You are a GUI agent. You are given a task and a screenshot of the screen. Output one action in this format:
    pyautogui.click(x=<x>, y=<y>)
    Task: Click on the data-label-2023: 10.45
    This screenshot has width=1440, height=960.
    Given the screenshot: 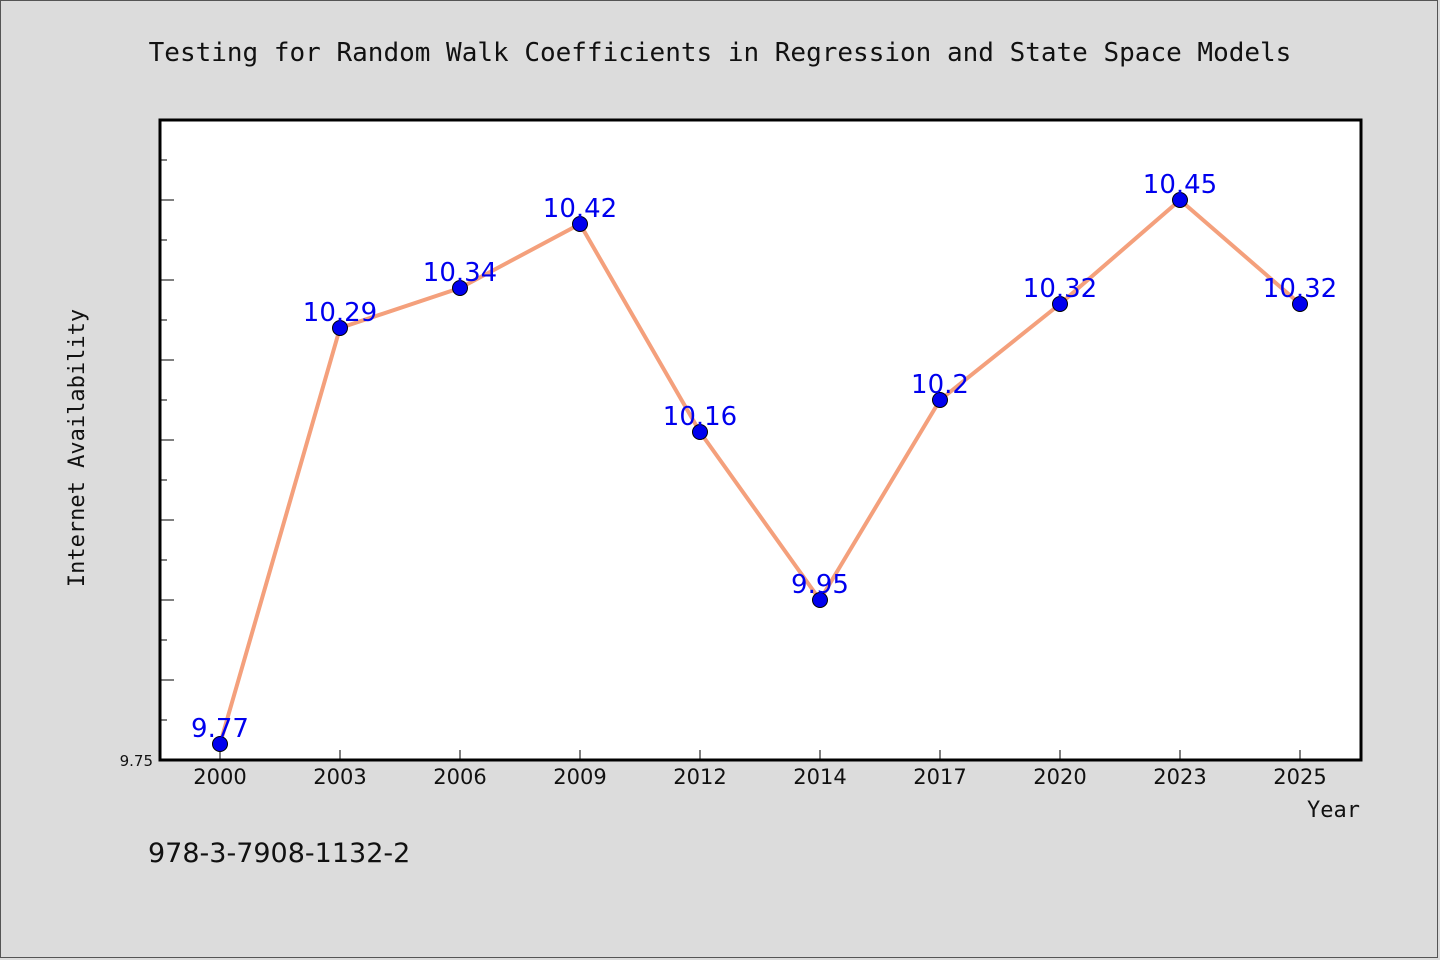 What is the action you would take?
    pyautogui.click(x=1180, y=185)
    